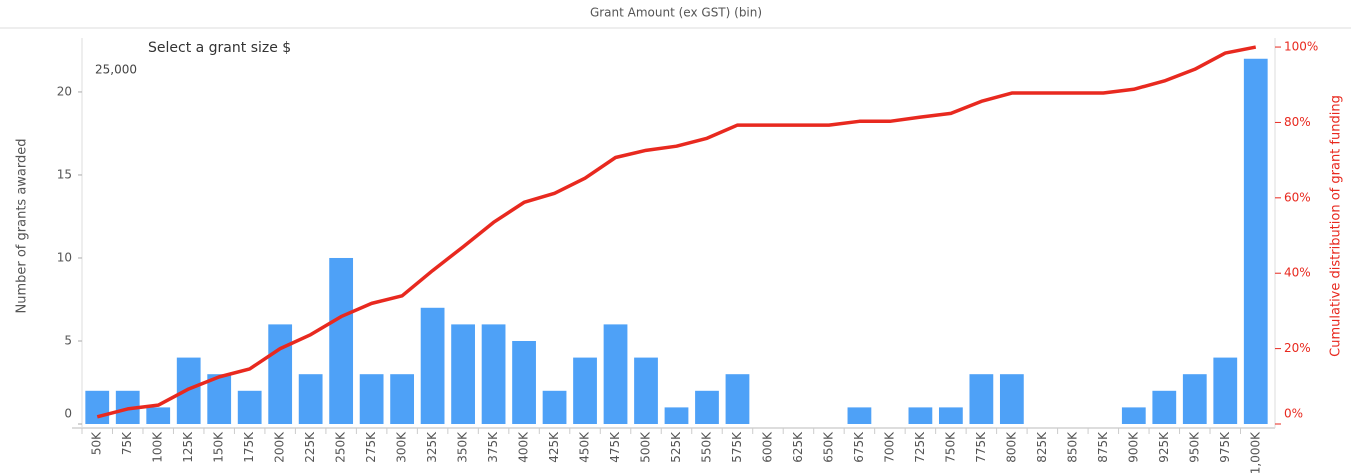  What do you see at coordinates (828, 447) in the screenshot?
I see `x-tick-label: 650K` at bounding box center [828, 447].